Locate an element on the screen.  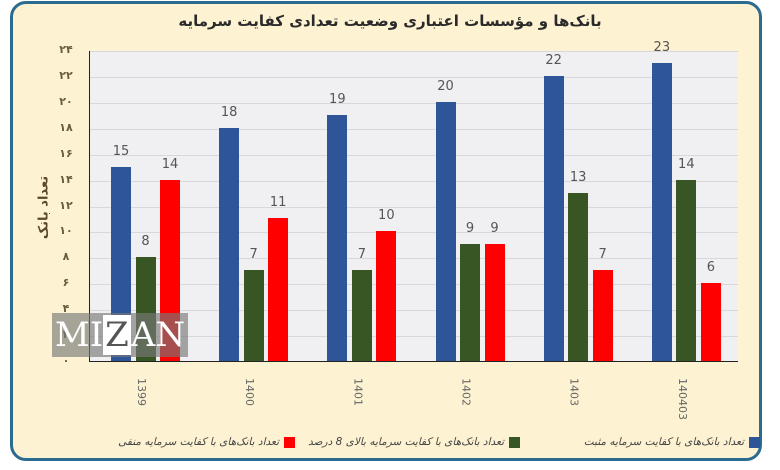
y-tick-label: ۴ is located at coordinates (66, 309).